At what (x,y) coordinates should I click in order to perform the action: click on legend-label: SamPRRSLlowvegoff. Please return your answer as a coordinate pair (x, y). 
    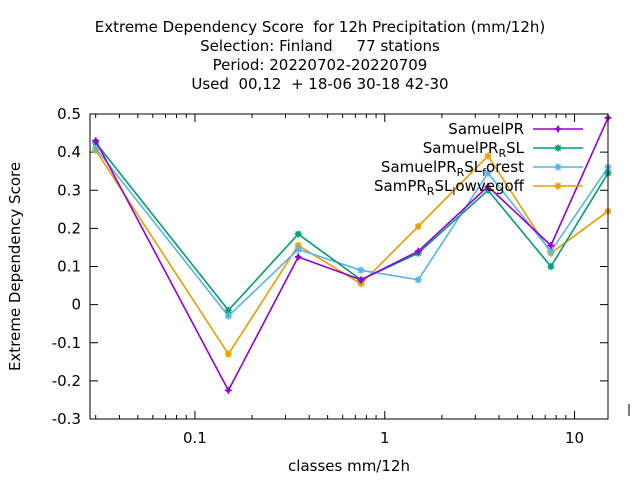
    Looking at the image, I should click on (449, 187).